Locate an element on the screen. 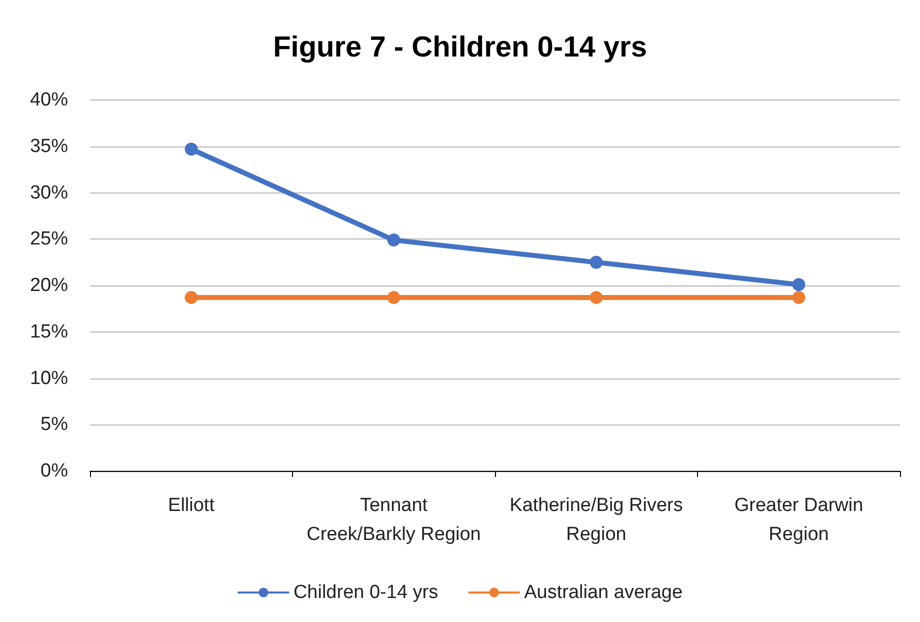 The height and width of the screenshot is (622, 920). y-tick-label: 5% is located at coordinates (54, 425).